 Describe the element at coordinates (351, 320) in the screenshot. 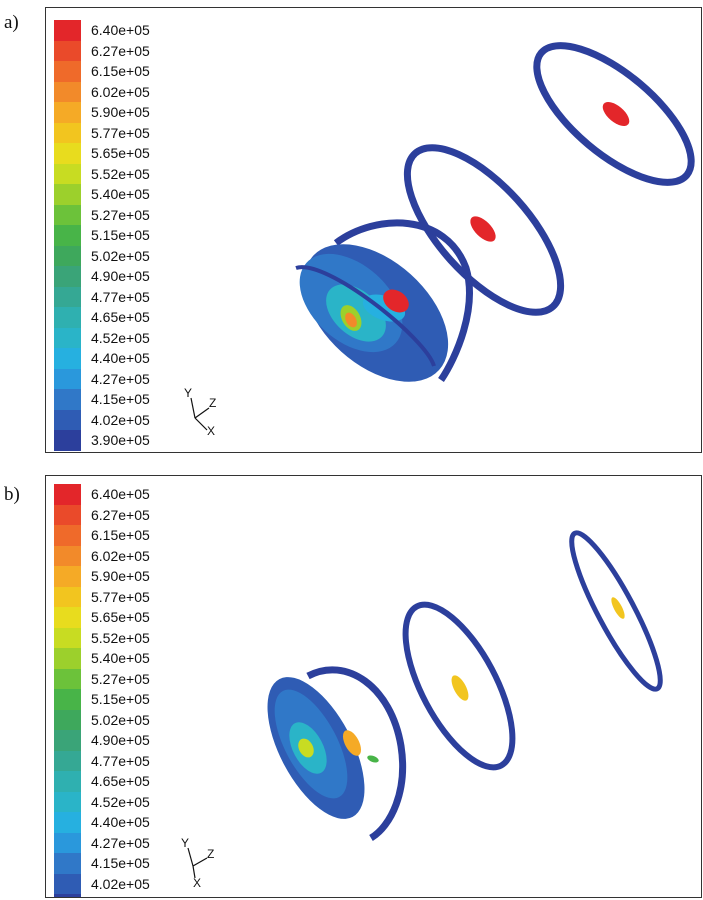

I see `disc-zone-orange` at that location.